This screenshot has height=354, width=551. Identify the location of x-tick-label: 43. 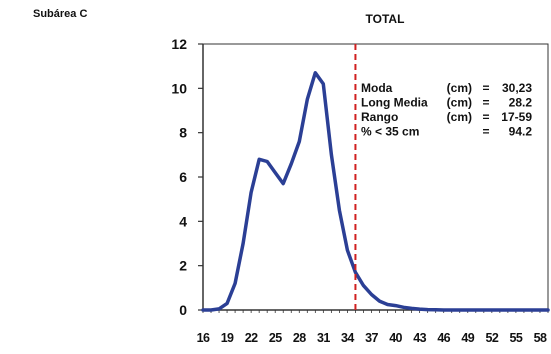
(419, 338).